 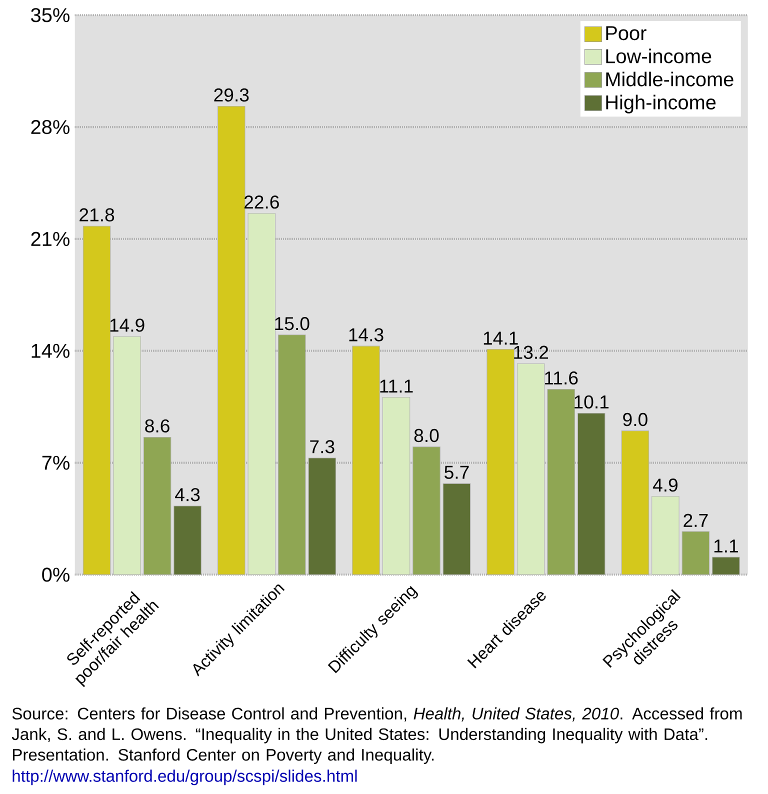 I want to click on y-tick-label: 28%, so click(x=50, y=127).